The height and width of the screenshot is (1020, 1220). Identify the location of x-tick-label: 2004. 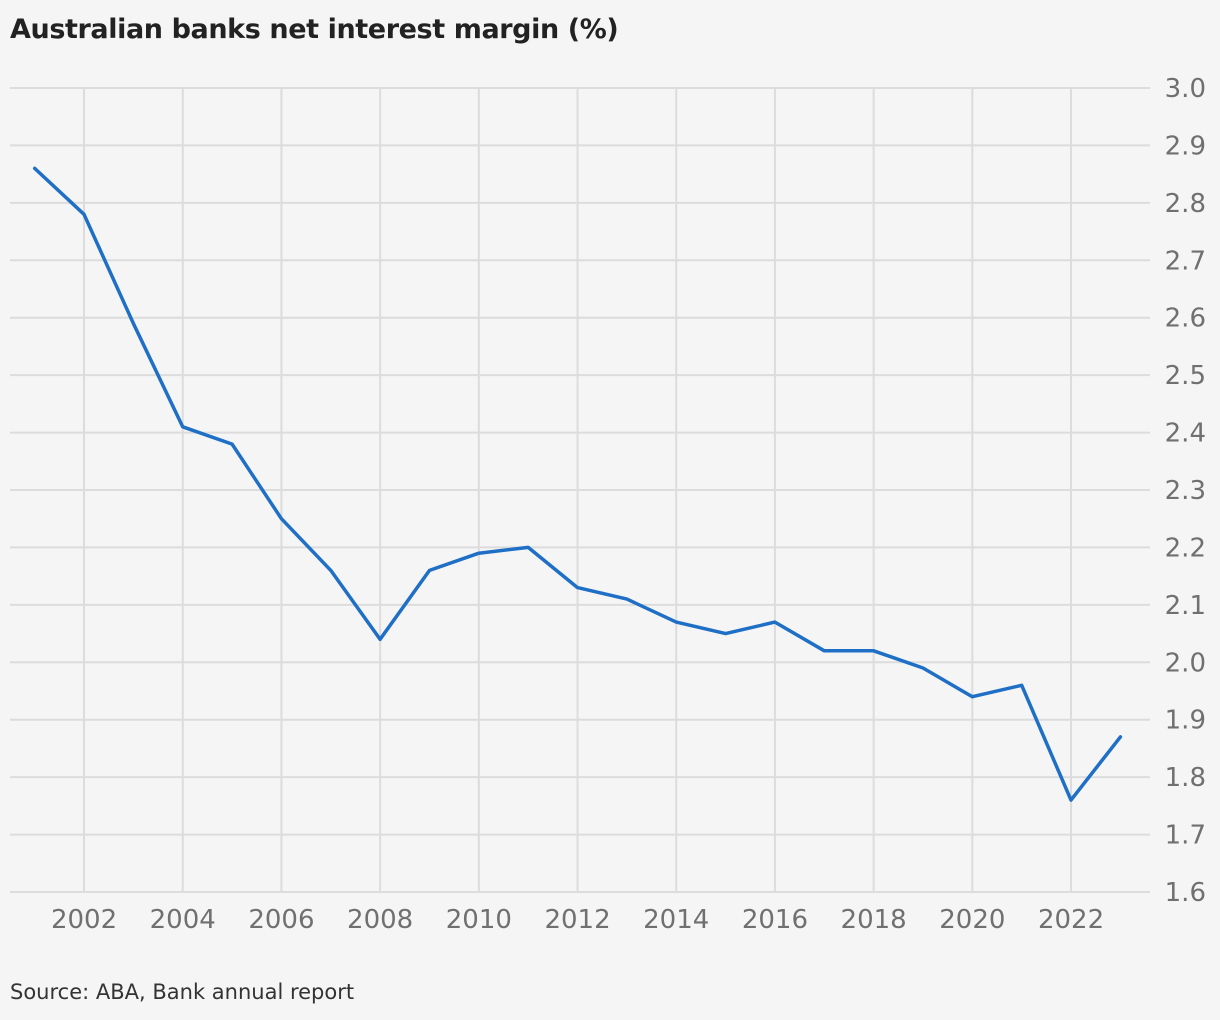
(183, 920).